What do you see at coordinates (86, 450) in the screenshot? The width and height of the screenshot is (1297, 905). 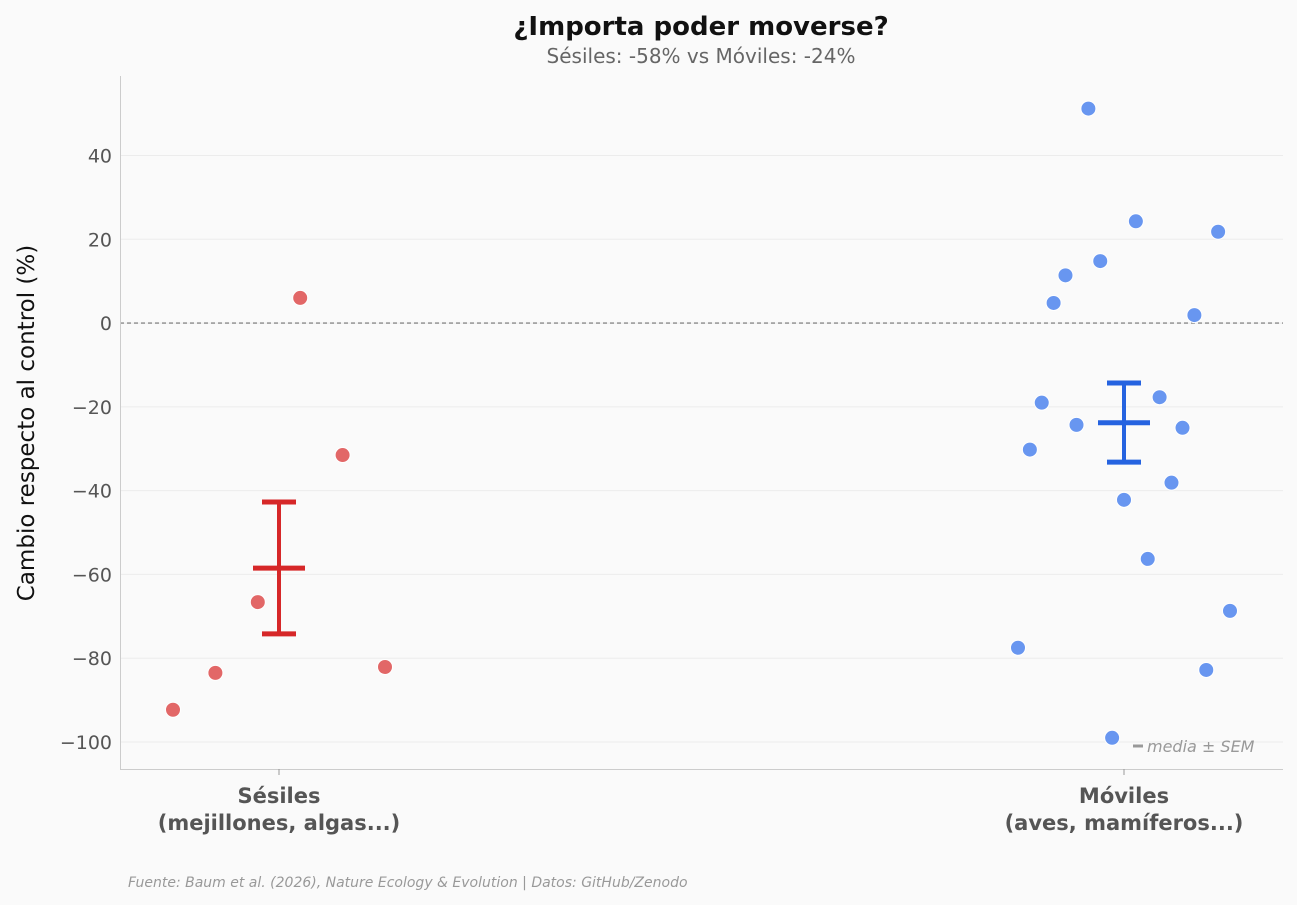 I see `y-ticks: 40 20 0 −20 −40 −60 −80 −100` at bounding box center [86, 450].